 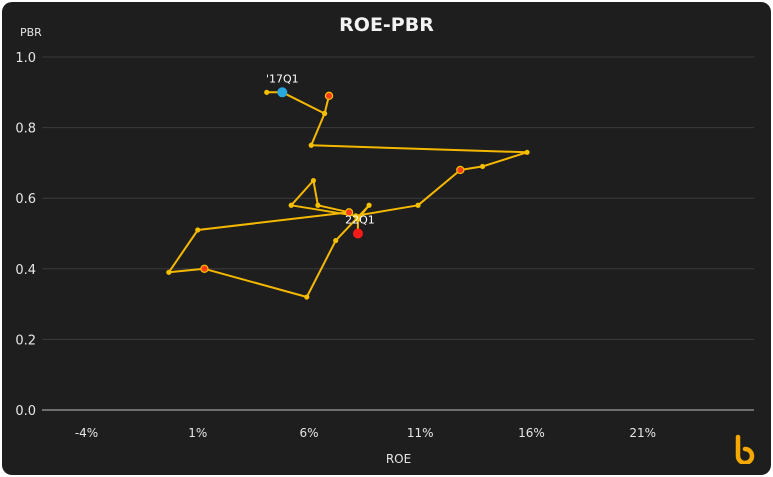 What do you see at coordinates (282, 92) in the screenshot?
I see `start-point` at bounding box center [282, 92].